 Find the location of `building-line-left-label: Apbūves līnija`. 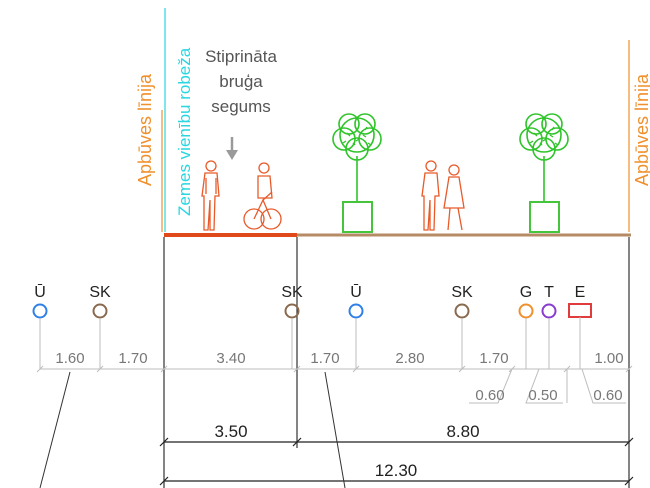

building-line-left-label: Apbūves līnija is located at coordinates (145, 129).